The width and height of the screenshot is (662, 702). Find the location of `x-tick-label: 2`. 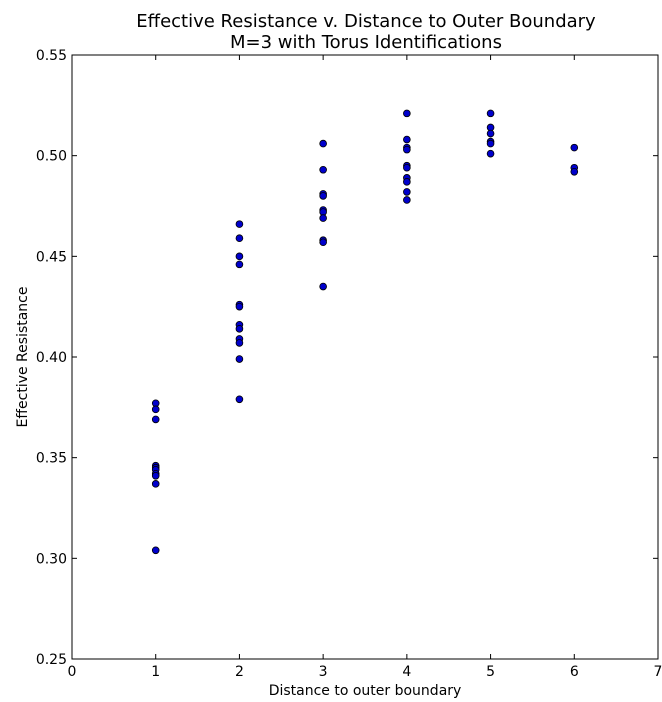

x-tick-label: 2 is located at coordinates (239, 672).